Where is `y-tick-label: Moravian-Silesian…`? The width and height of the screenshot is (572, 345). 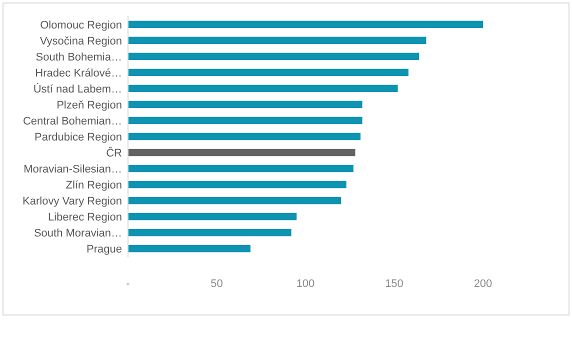
y-tick-label: Moravian-Silesian… is located at coordinates (73, 169).